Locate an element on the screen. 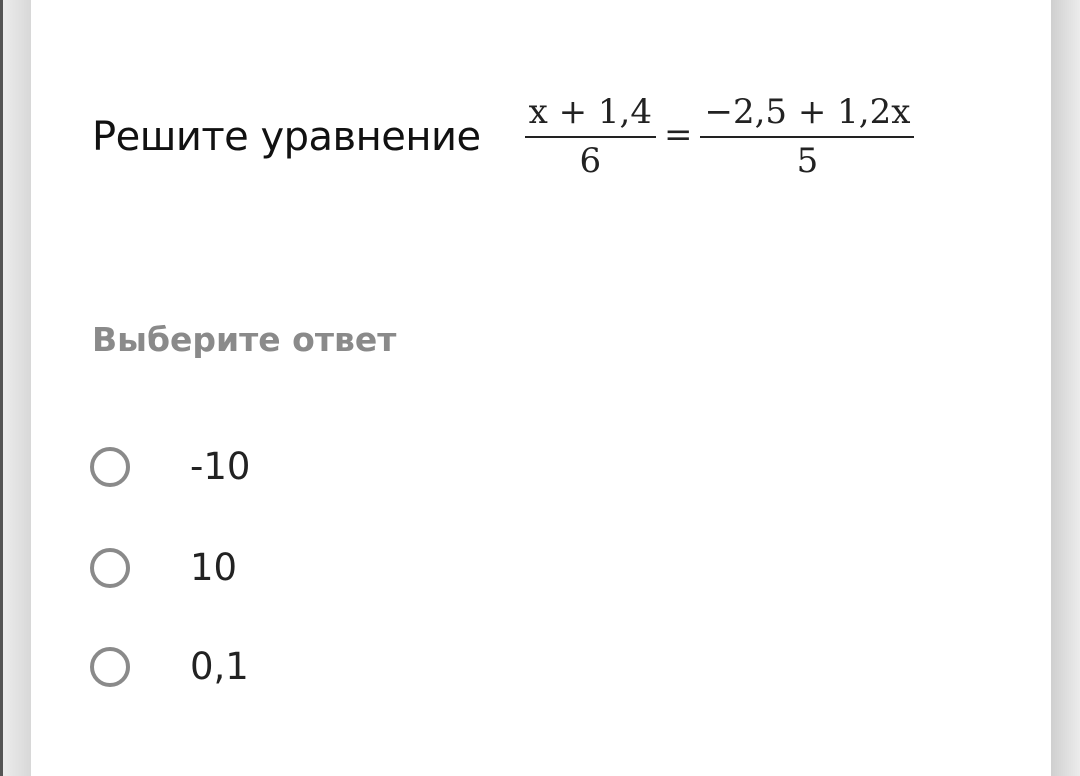 The width and height of the screenshot is (1080, 776). right-denominator: 5 is located at coordinates (807, 161).